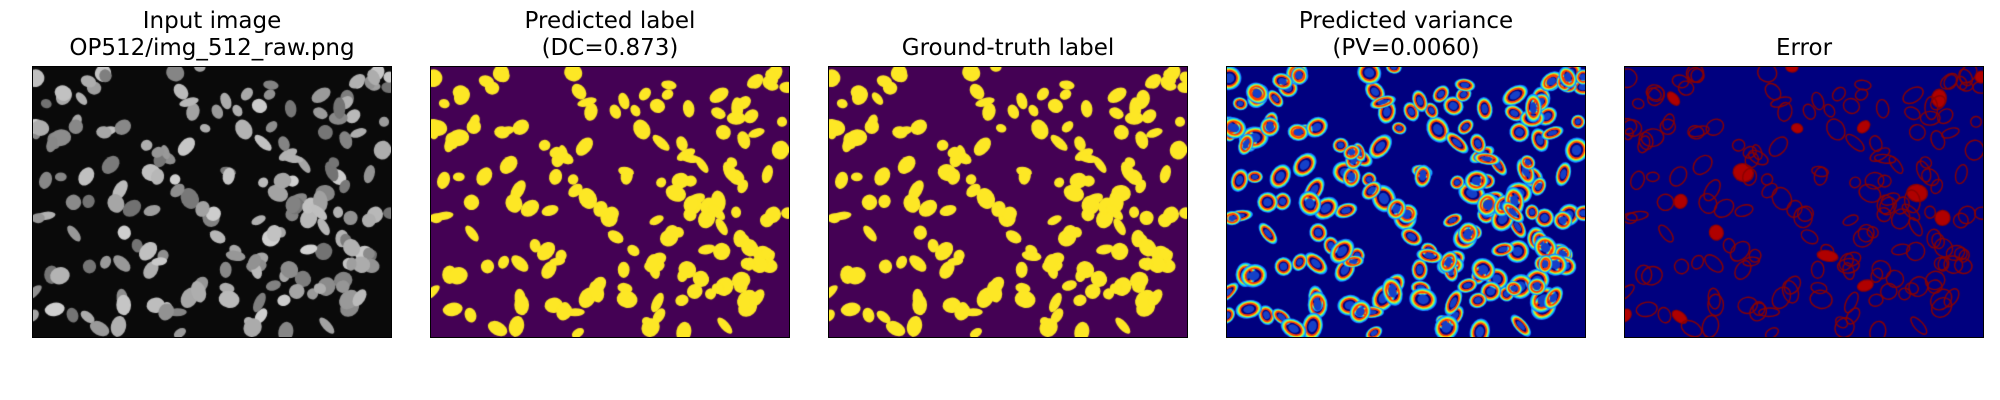 The width and height of the screenshot is (2000, 400). I want to click on error-image, so click(1804, 202).